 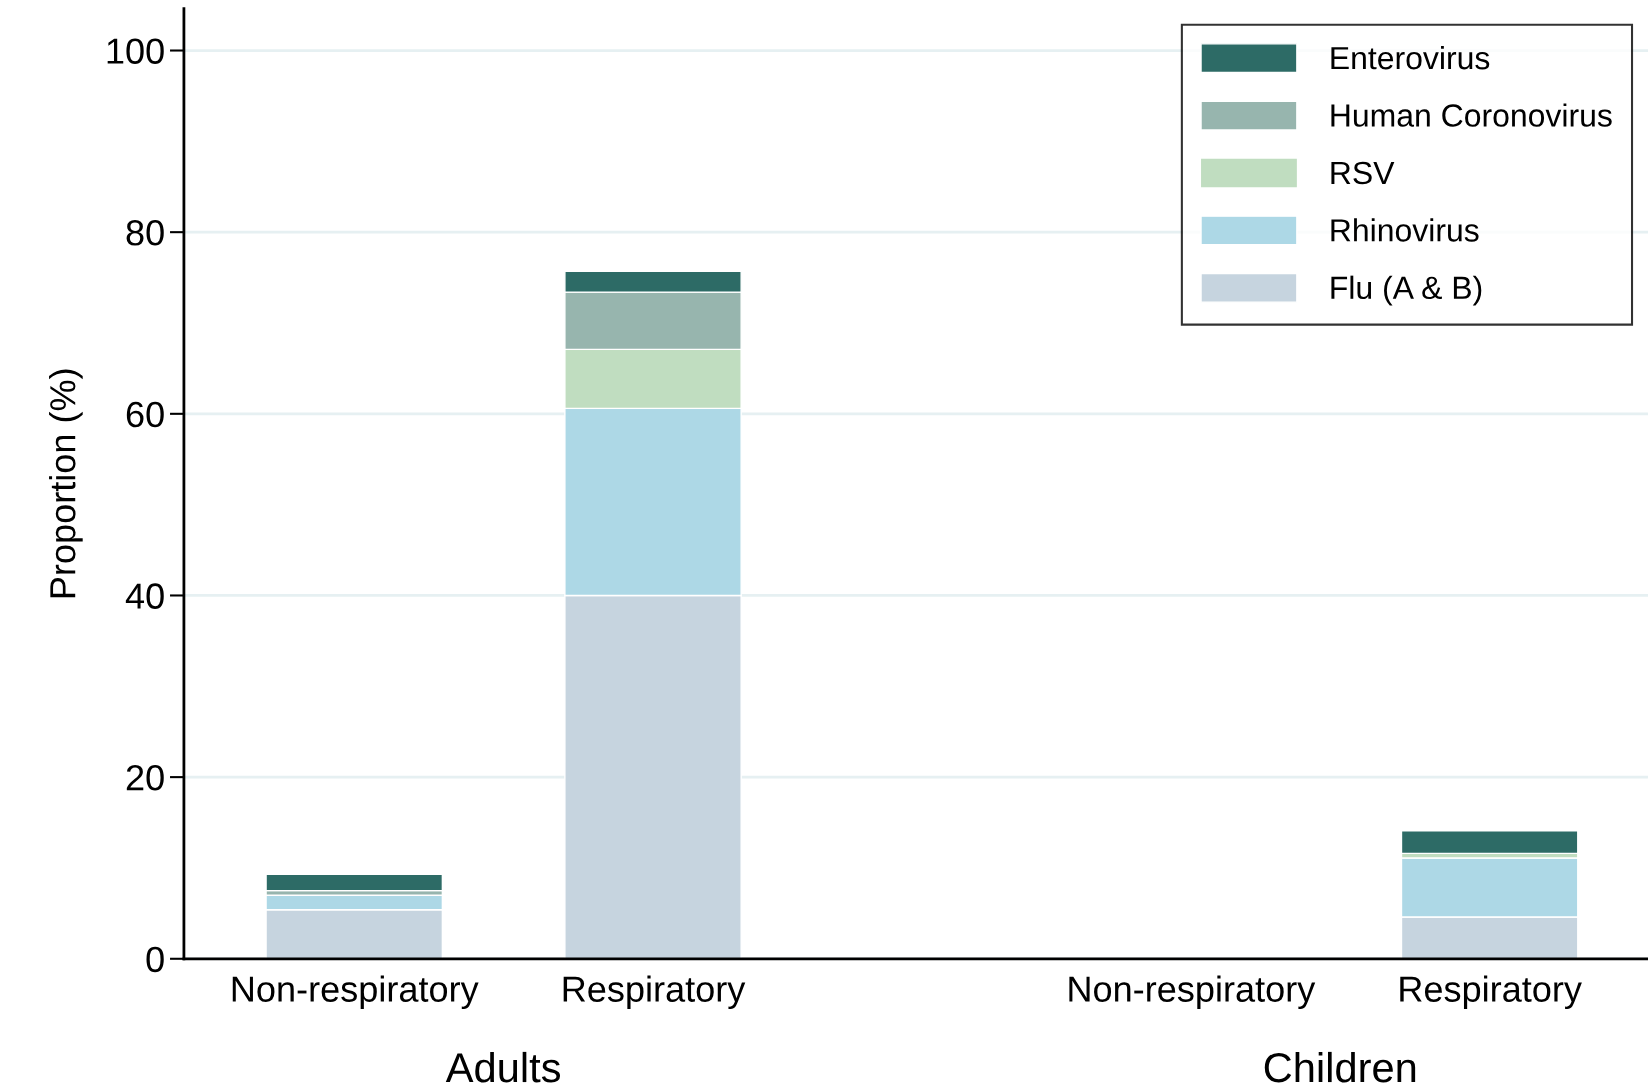 I want to click on y-tick-label: 20, so click(x=145, y=777).